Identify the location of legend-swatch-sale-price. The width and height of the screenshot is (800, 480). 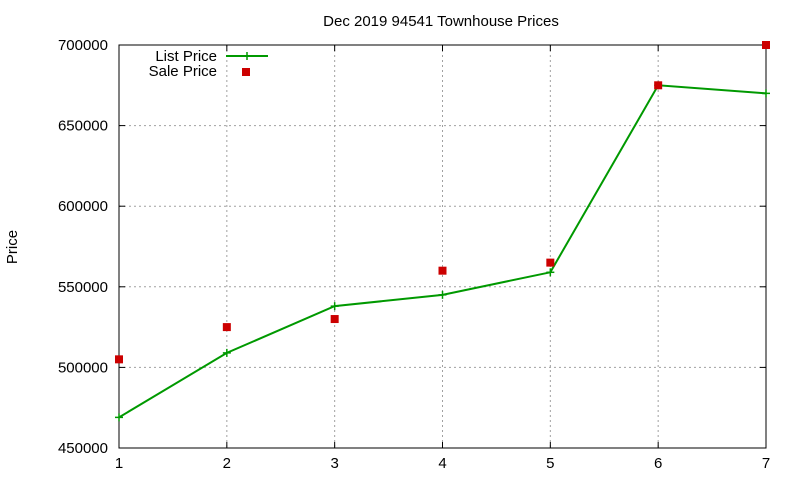
(246, 72).